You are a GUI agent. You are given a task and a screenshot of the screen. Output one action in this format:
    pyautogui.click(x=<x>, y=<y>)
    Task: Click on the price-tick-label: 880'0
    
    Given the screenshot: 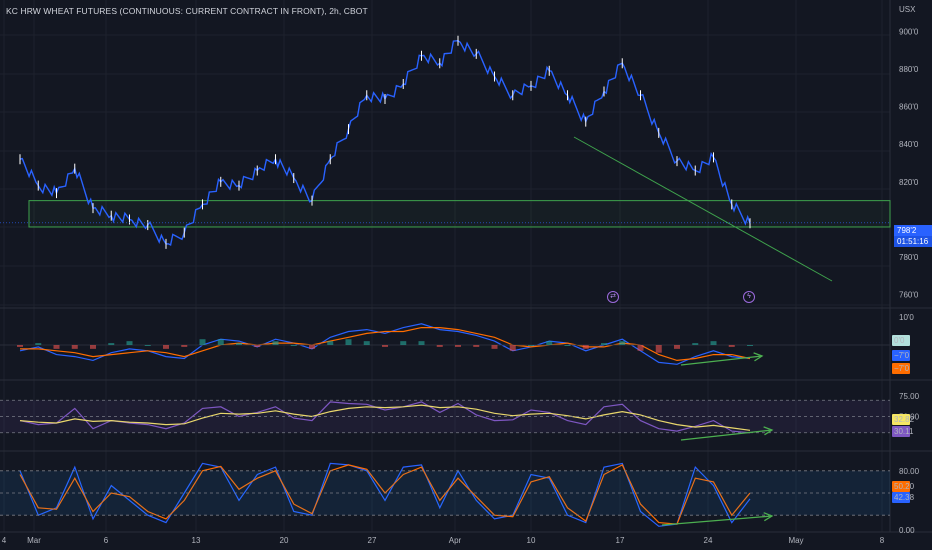 What is the action you would take?
    pyautogui.click(x=909, y=69)
    